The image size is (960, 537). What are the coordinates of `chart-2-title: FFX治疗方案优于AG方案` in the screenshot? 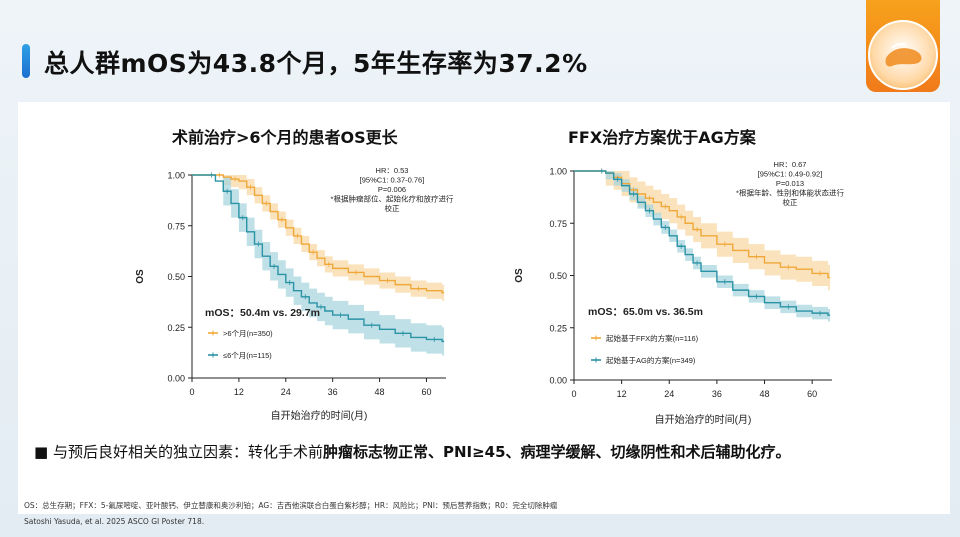 It's located at (662, 137).